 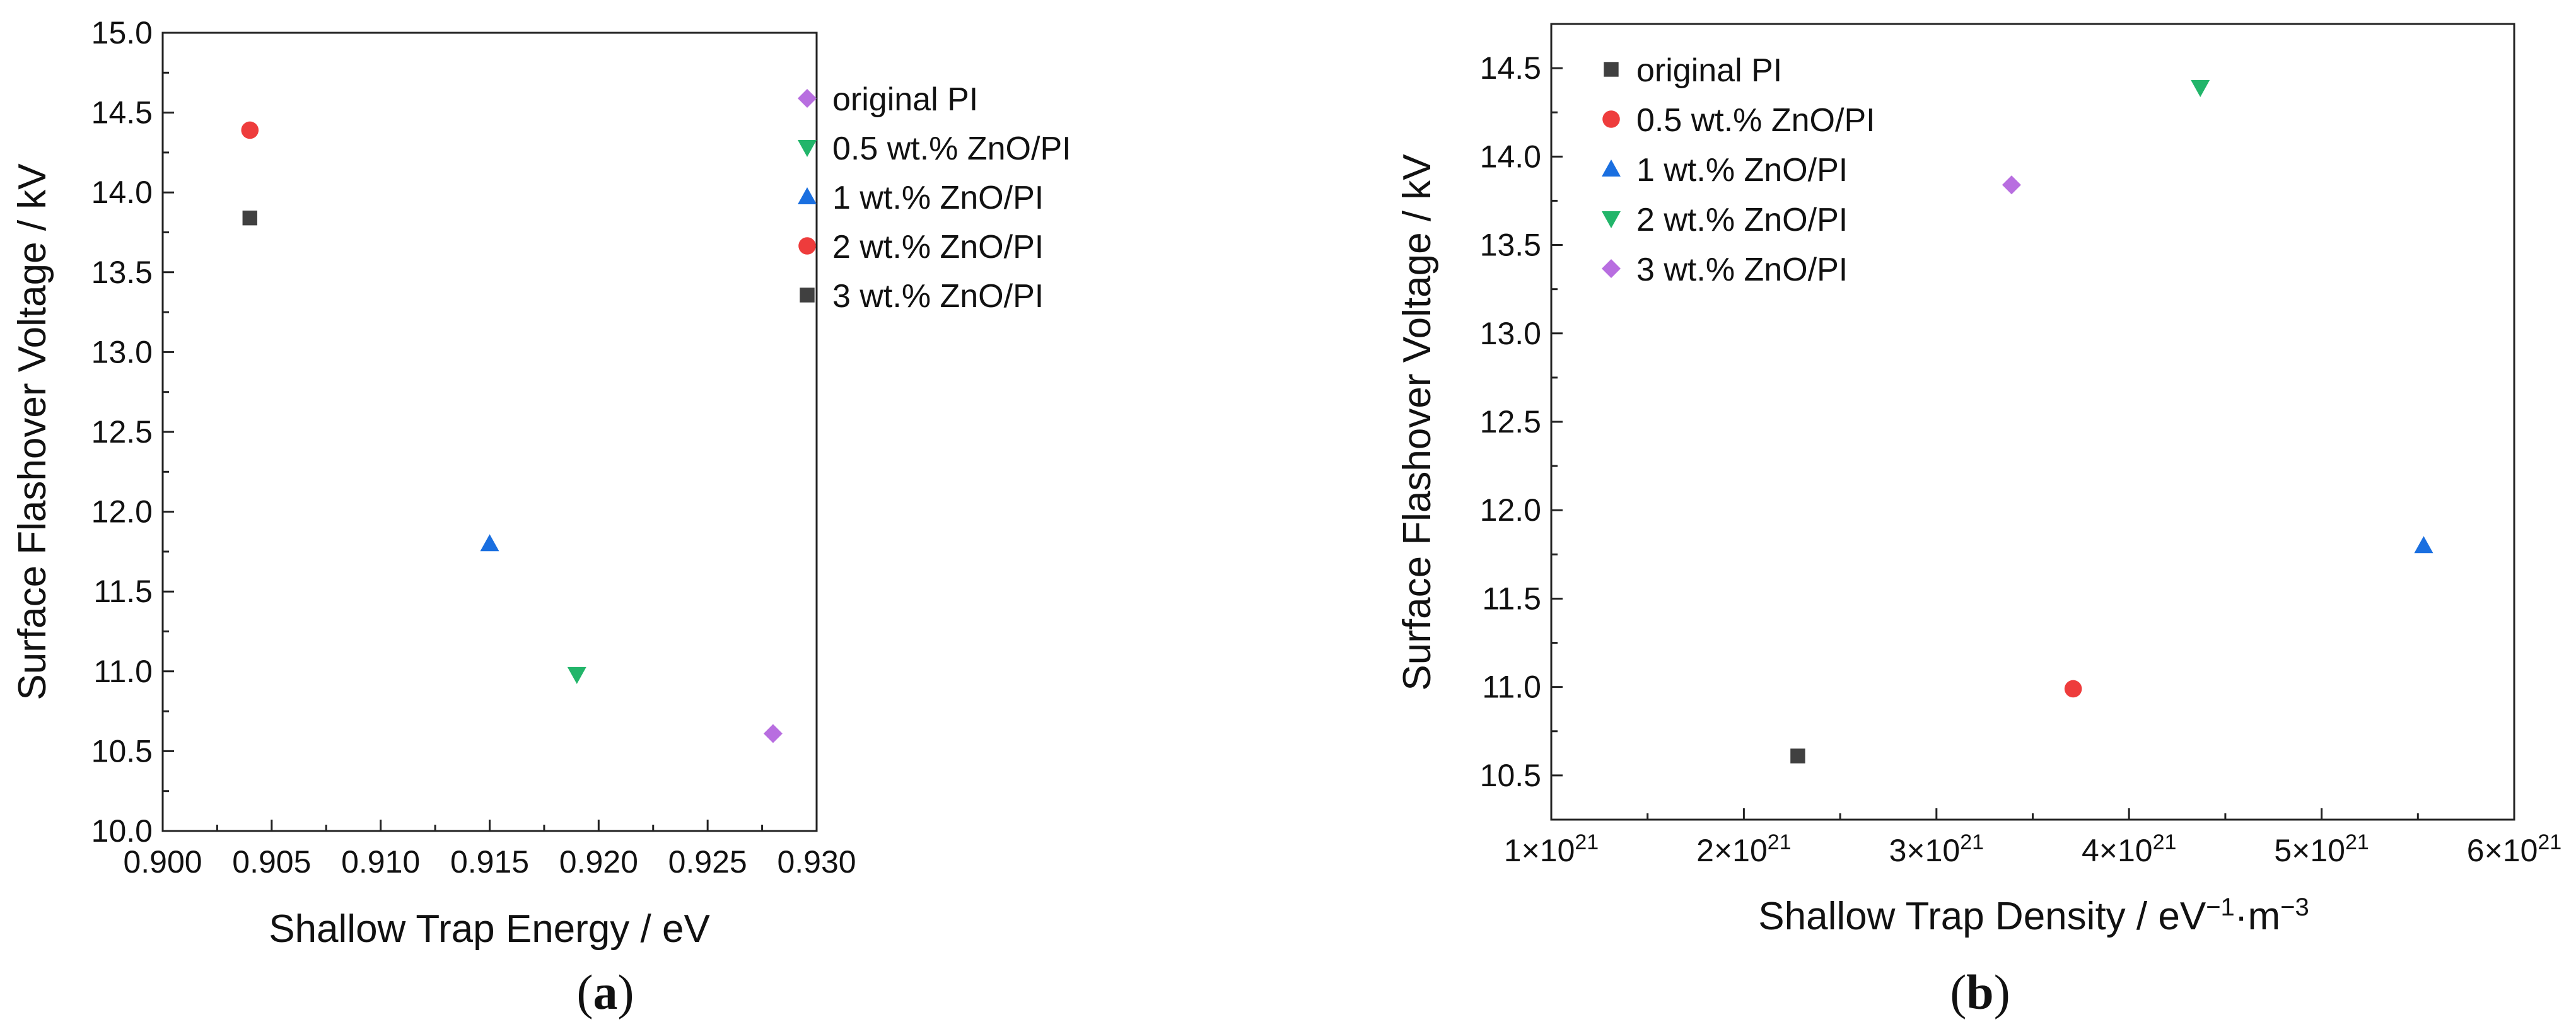 I want to click on x-tick-label: 0.920, so click(x=599, y=862).